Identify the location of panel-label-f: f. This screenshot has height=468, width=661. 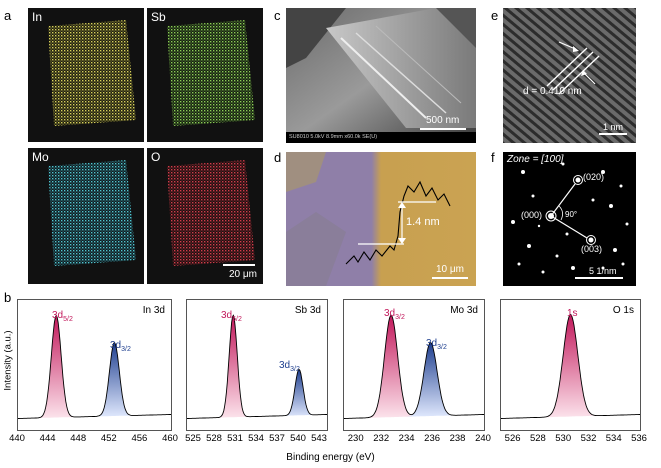
(493, 157).